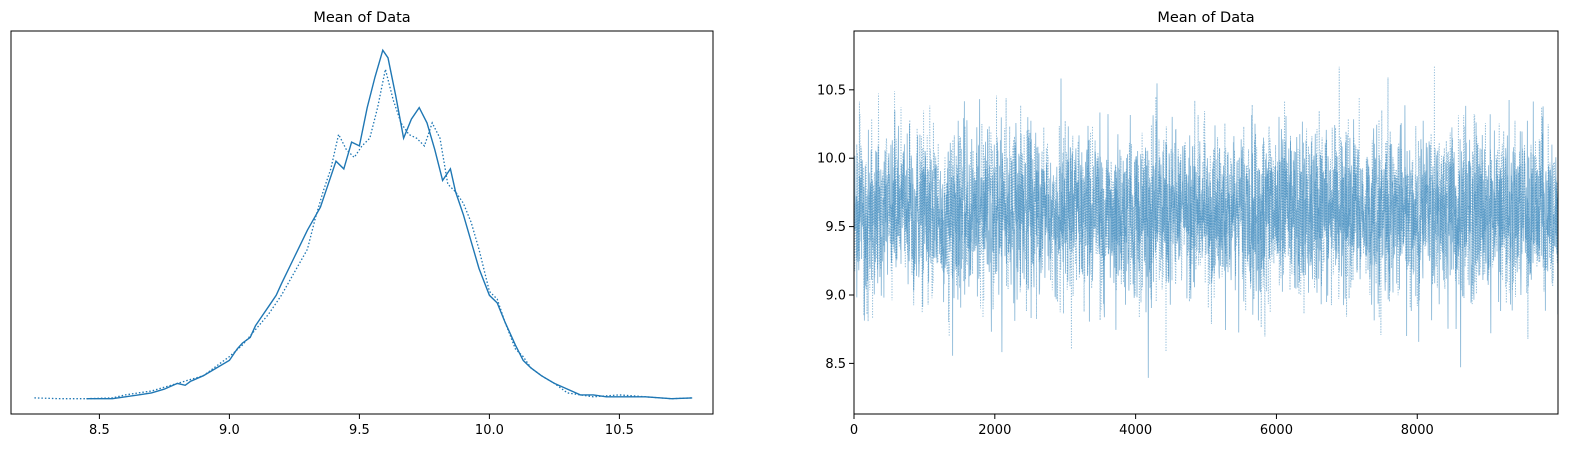 This screenshot has width=1569, height=449. I want to click on trace-y-tick-label: 9.5, so click(835, 227).